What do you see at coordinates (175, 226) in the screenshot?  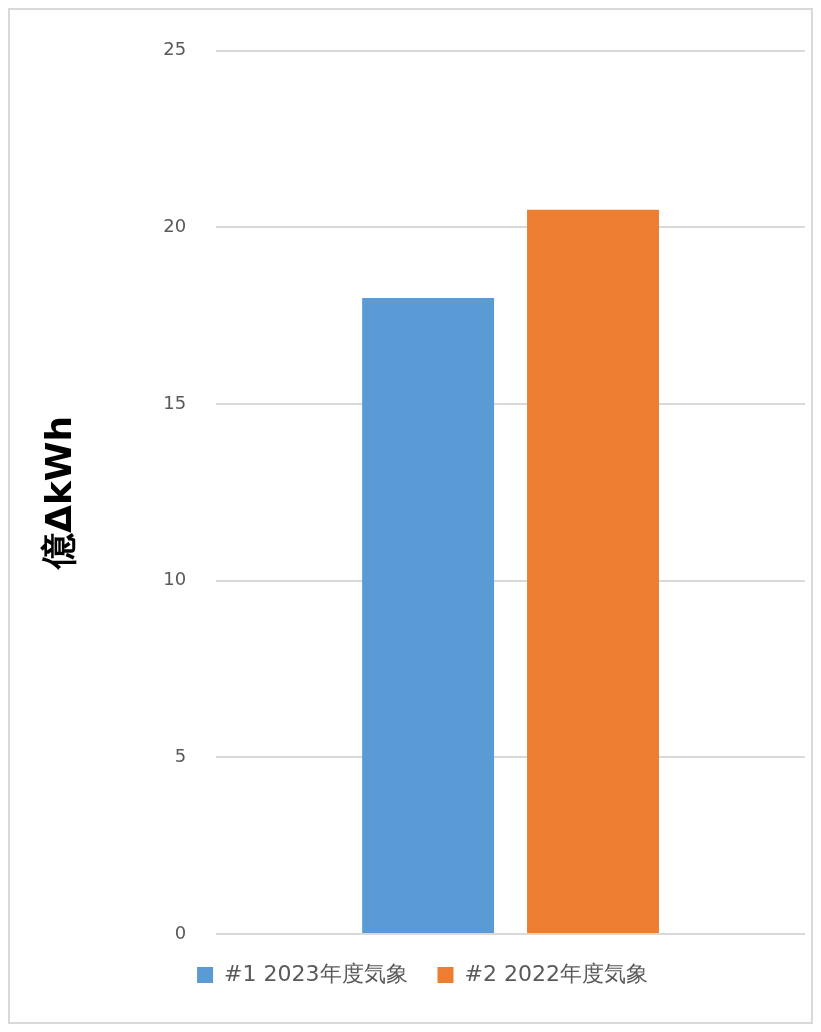 I see `y-tick-label: 20` at bounding box center [175, 226].